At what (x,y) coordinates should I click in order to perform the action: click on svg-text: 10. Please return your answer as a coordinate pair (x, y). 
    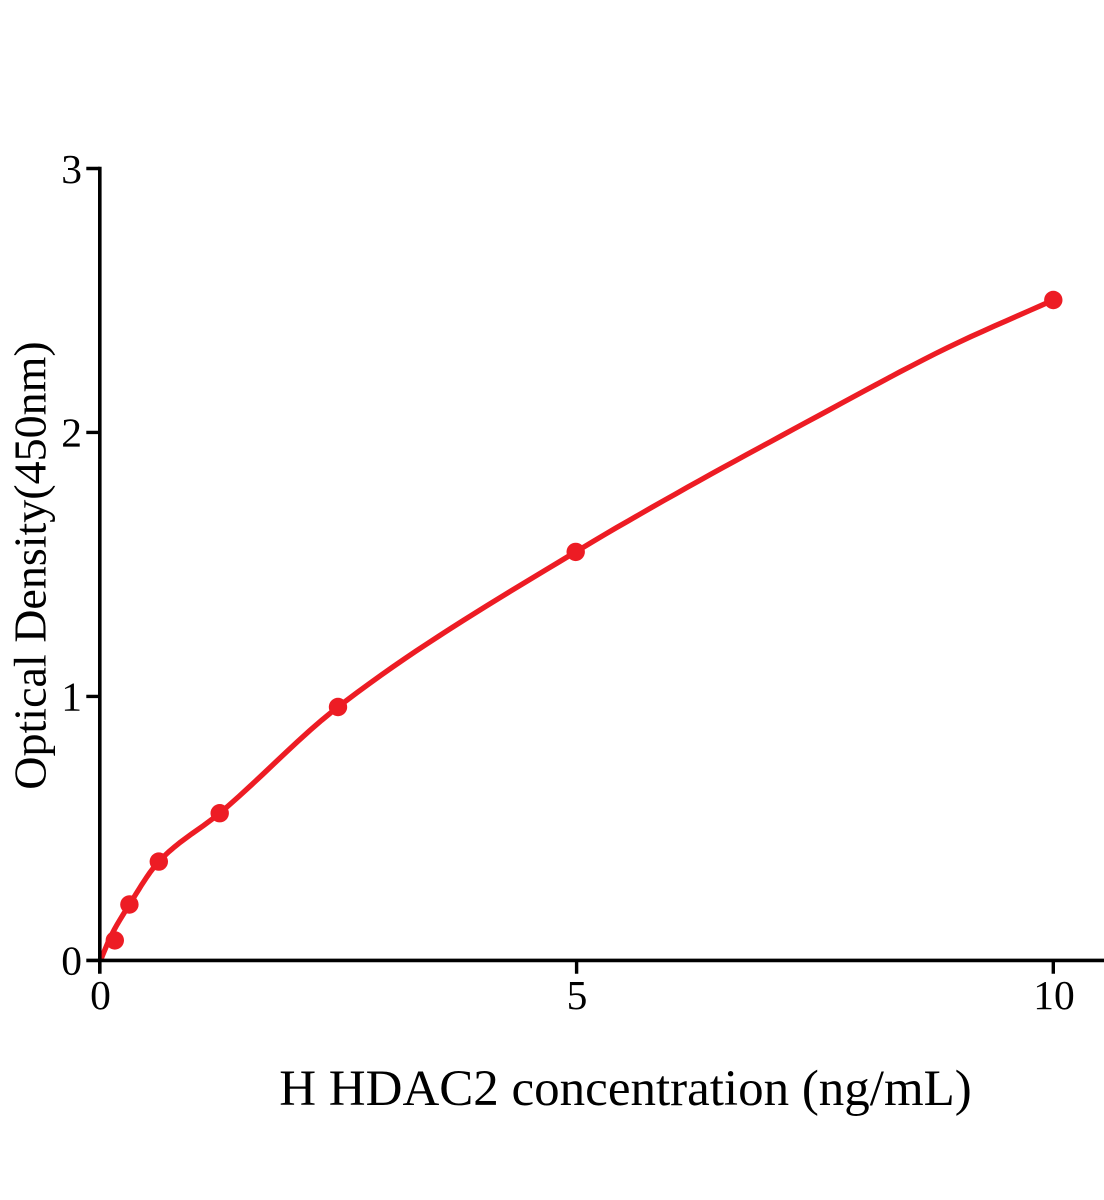
    Looking at the image, I should click on (1054, 995).